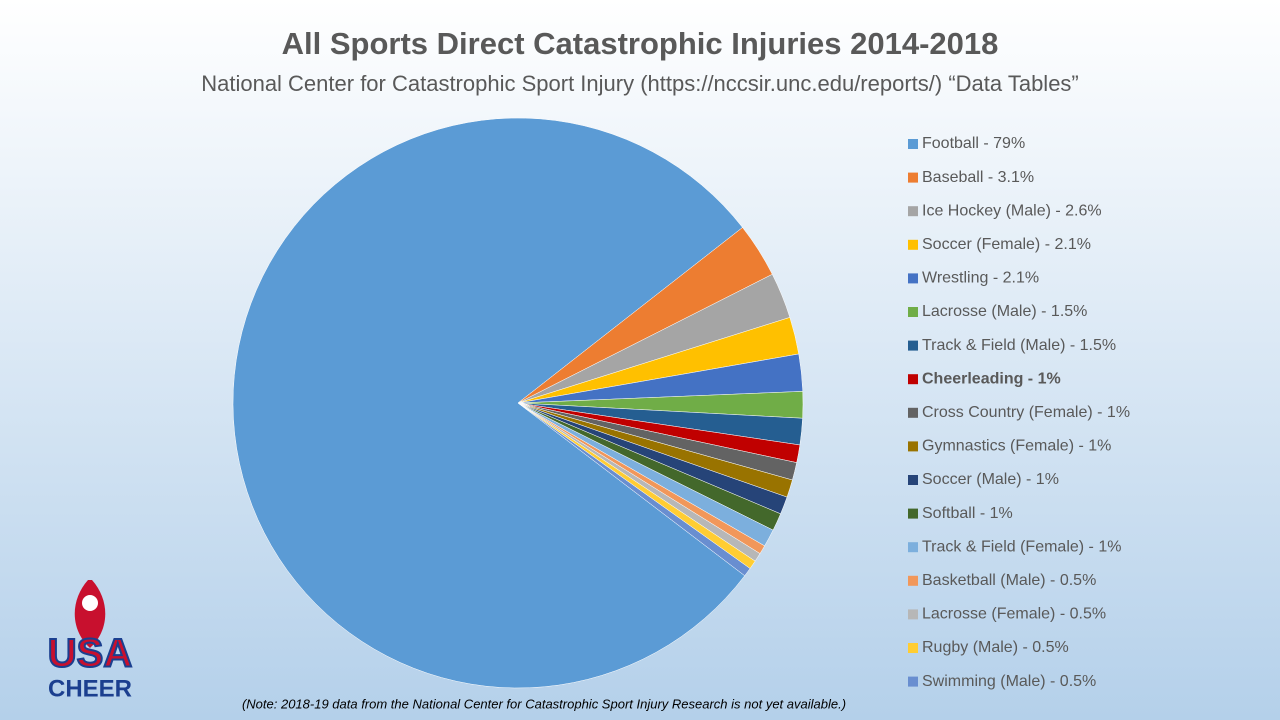 The image size is (1280, 720). Describe the element at coordinates (995, 647) in the screenshot. I see `legend-label: Rugby (Male) - 0.5%` at that location.